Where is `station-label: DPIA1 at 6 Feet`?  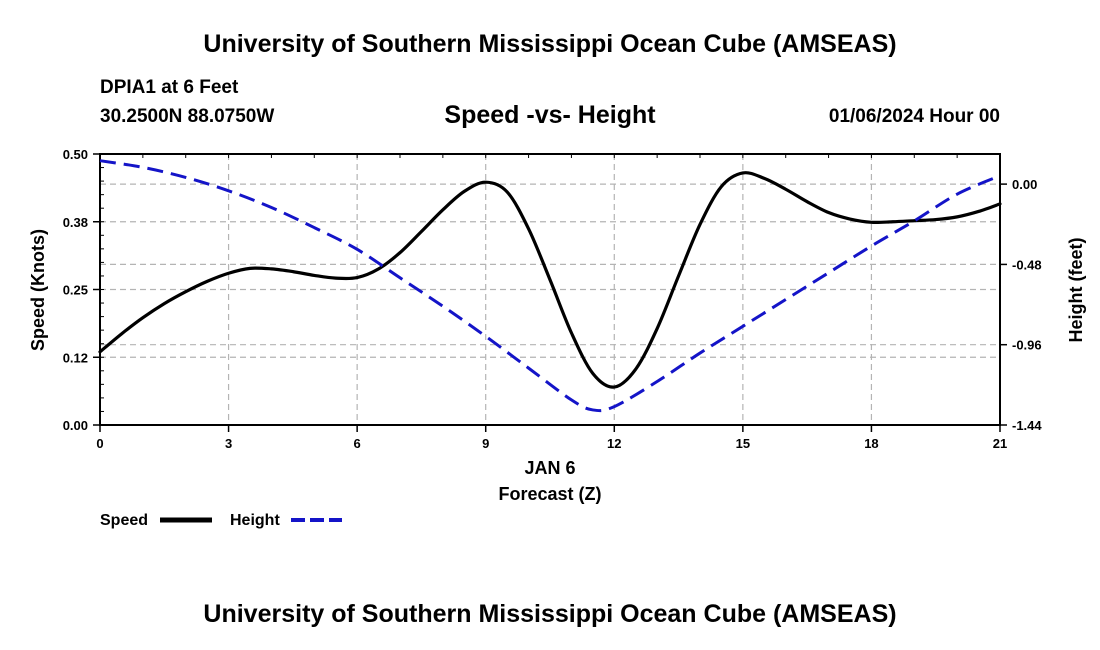 station-label: DPIA1 at 6 Feet is located at coordinates (169, 87).